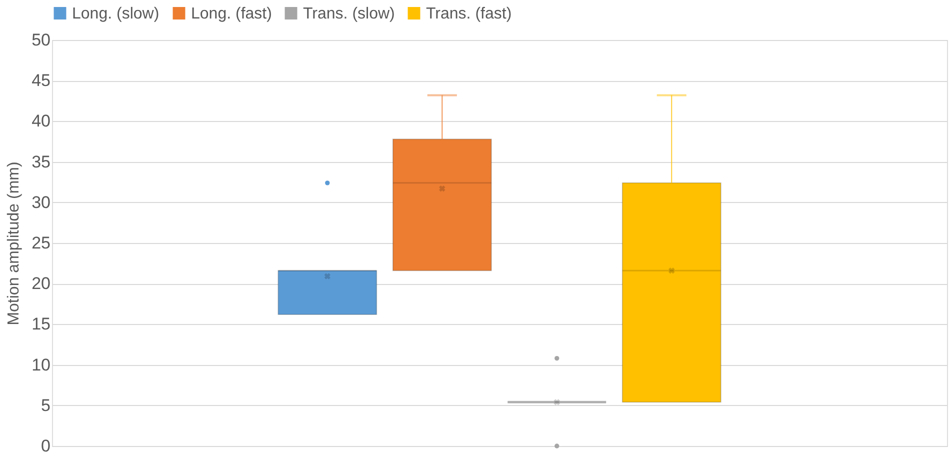  What do you see at coordinates (469, 13) in the screenshot?
I see `legend-label: Trans. (fast)` at bounding box center [469, 13].